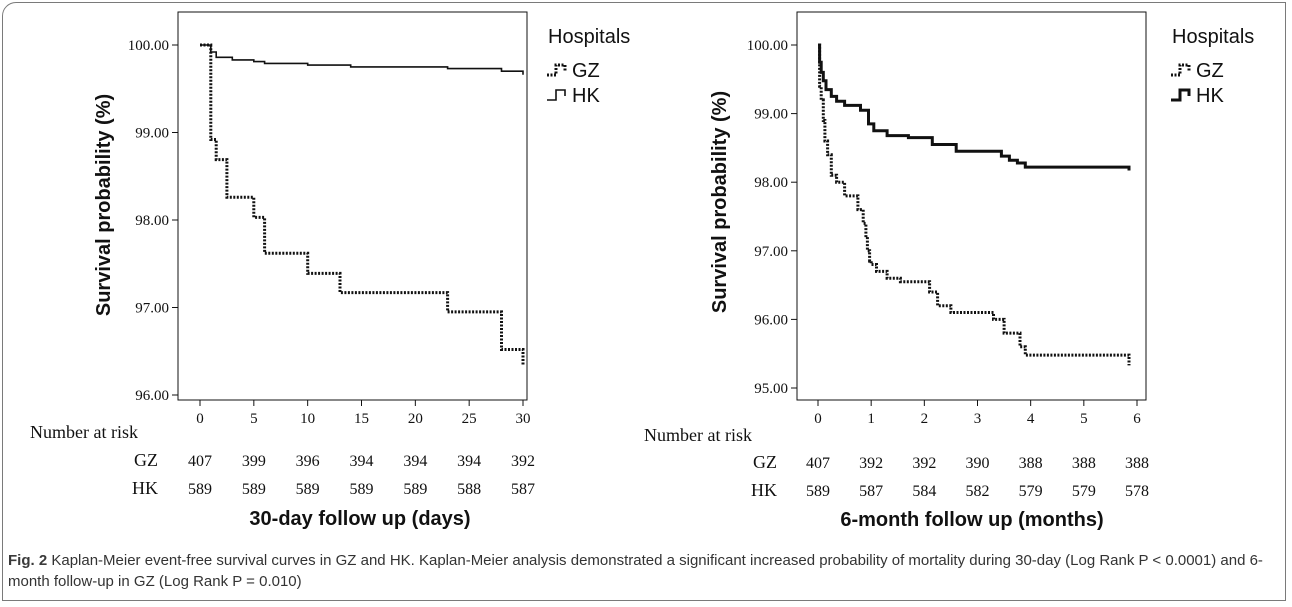  What do you see at coordinates (871, 419) in the screenshot?
I see `x-tick-label: 1` at bounding box center [871, 419].